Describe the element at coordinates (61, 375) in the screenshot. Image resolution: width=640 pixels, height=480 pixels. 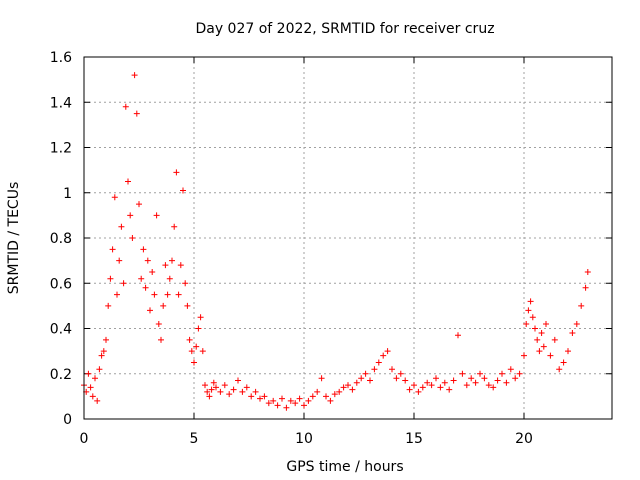
I see `y-tick-label: 0.2` at that location.